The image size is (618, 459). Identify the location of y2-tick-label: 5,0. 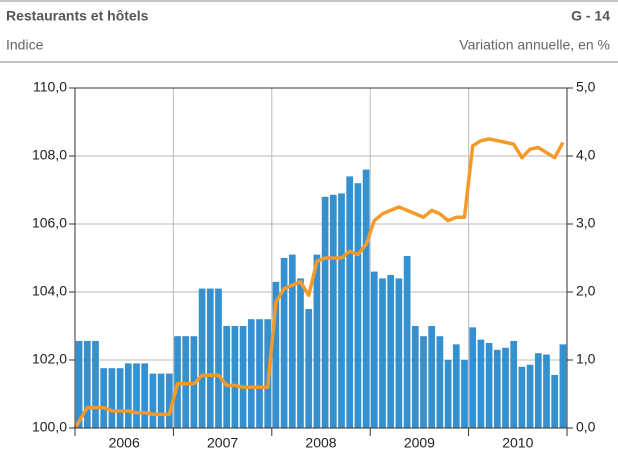
(586, 87).